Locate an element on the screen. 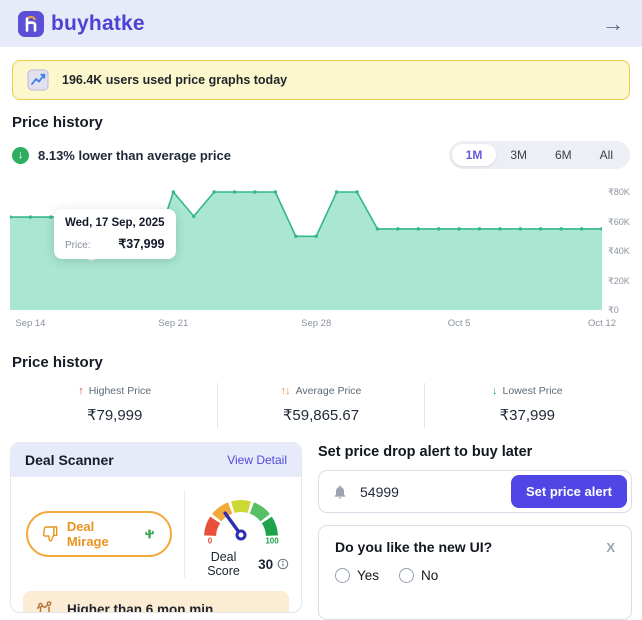 The height and width of the screenshot is (620, 642). tab-6m: 6M is located at coordinates (563, 155).